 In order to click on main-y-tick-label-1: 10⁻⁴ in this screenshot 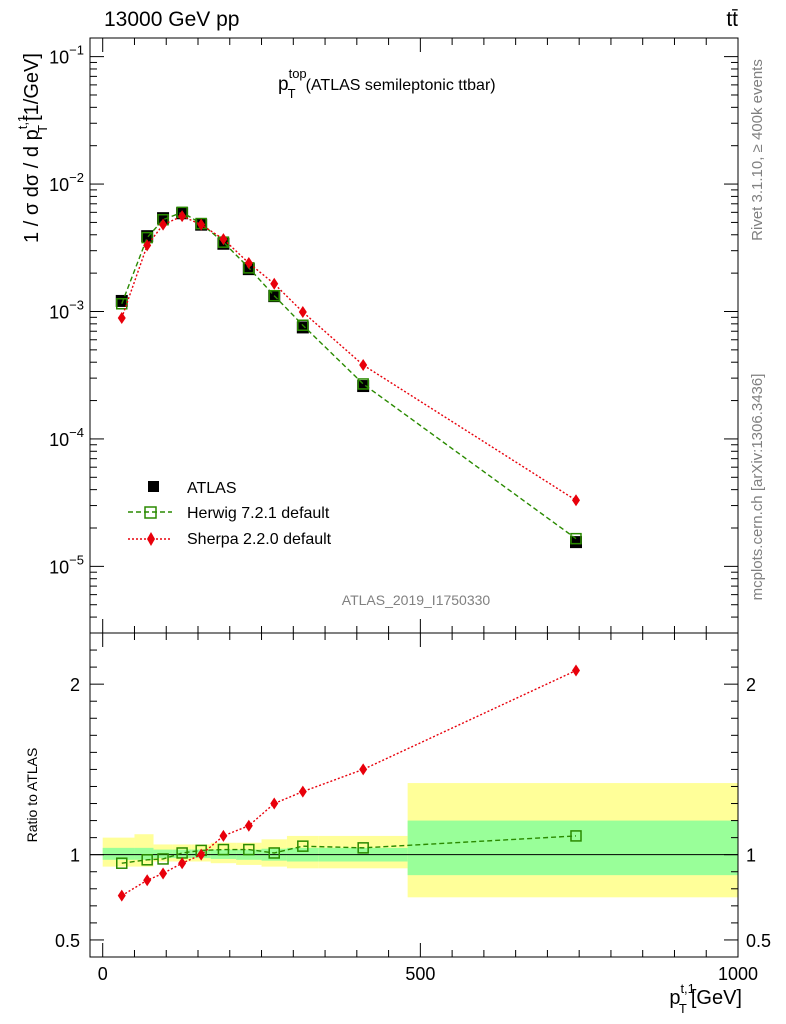, I will do `click(66, 437)`.